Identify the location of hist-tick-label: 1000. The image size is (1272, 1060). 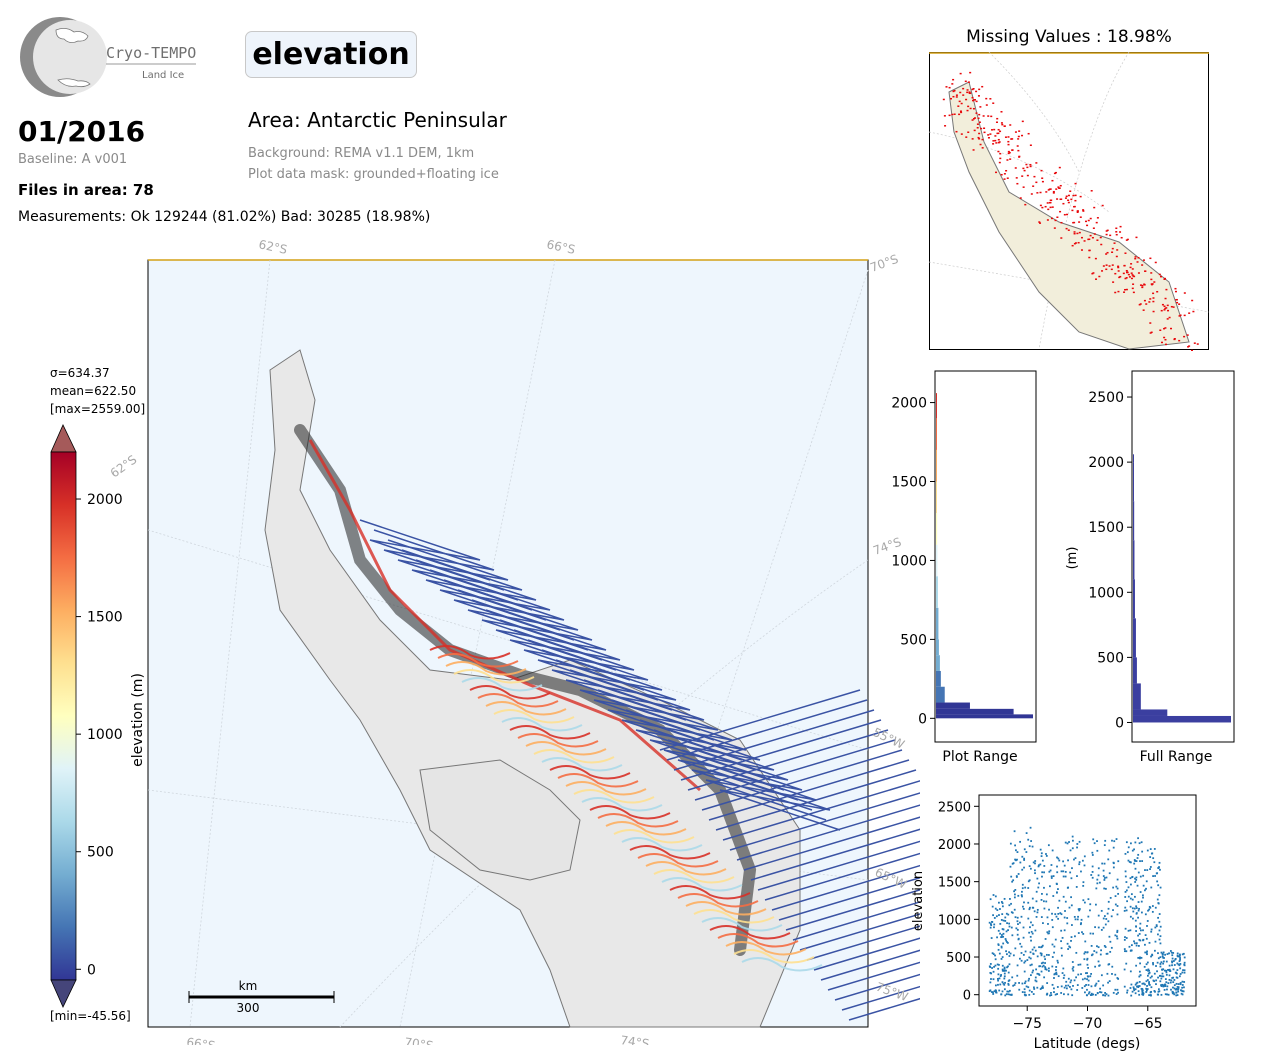
(1106, 593).